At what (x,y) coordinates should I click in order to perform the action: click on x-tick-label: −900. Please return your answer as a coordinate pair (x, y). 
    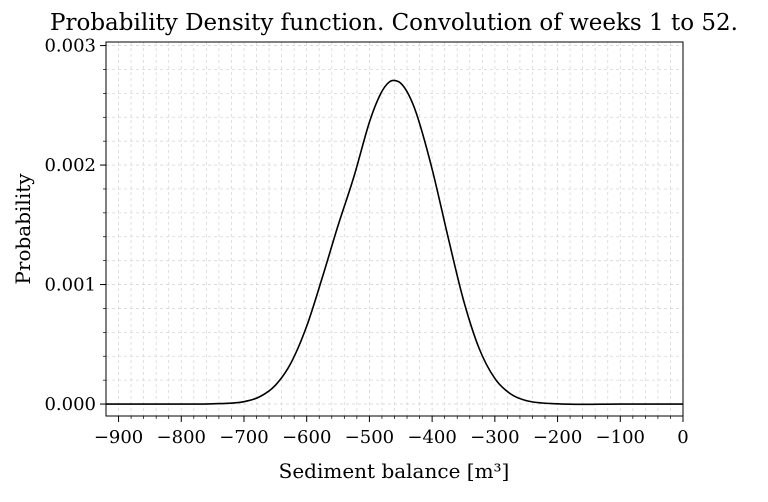
    Looking at the image, I should click on (118, 437).